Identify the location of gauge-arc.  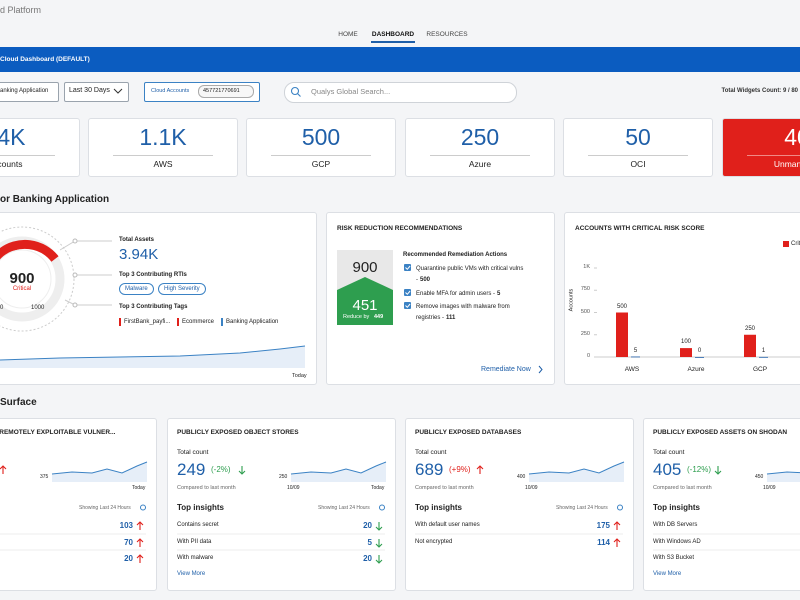
(29, 250).